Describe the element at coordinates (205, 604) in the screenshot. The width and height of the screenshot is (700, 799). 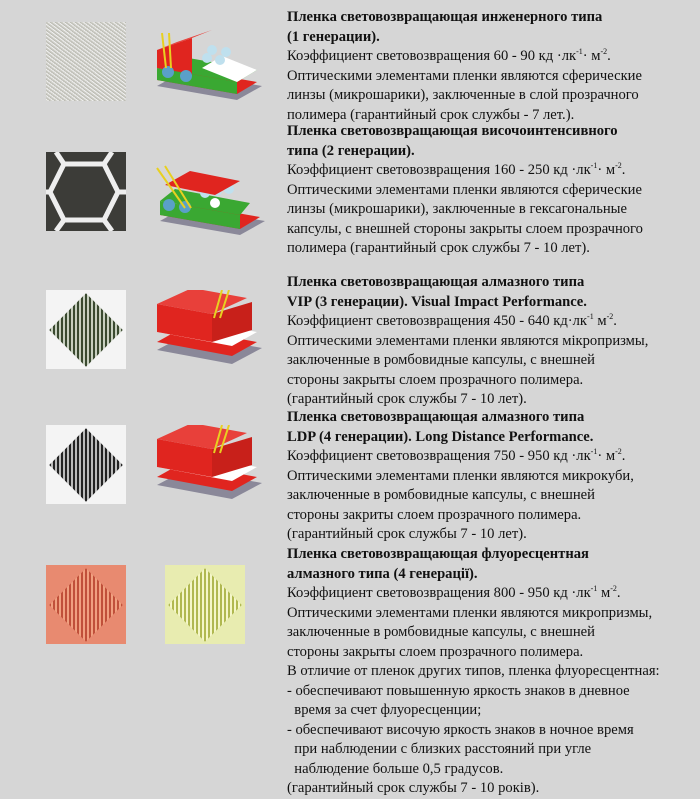
I see `fluorescent-yellow-sample-image` at that location.